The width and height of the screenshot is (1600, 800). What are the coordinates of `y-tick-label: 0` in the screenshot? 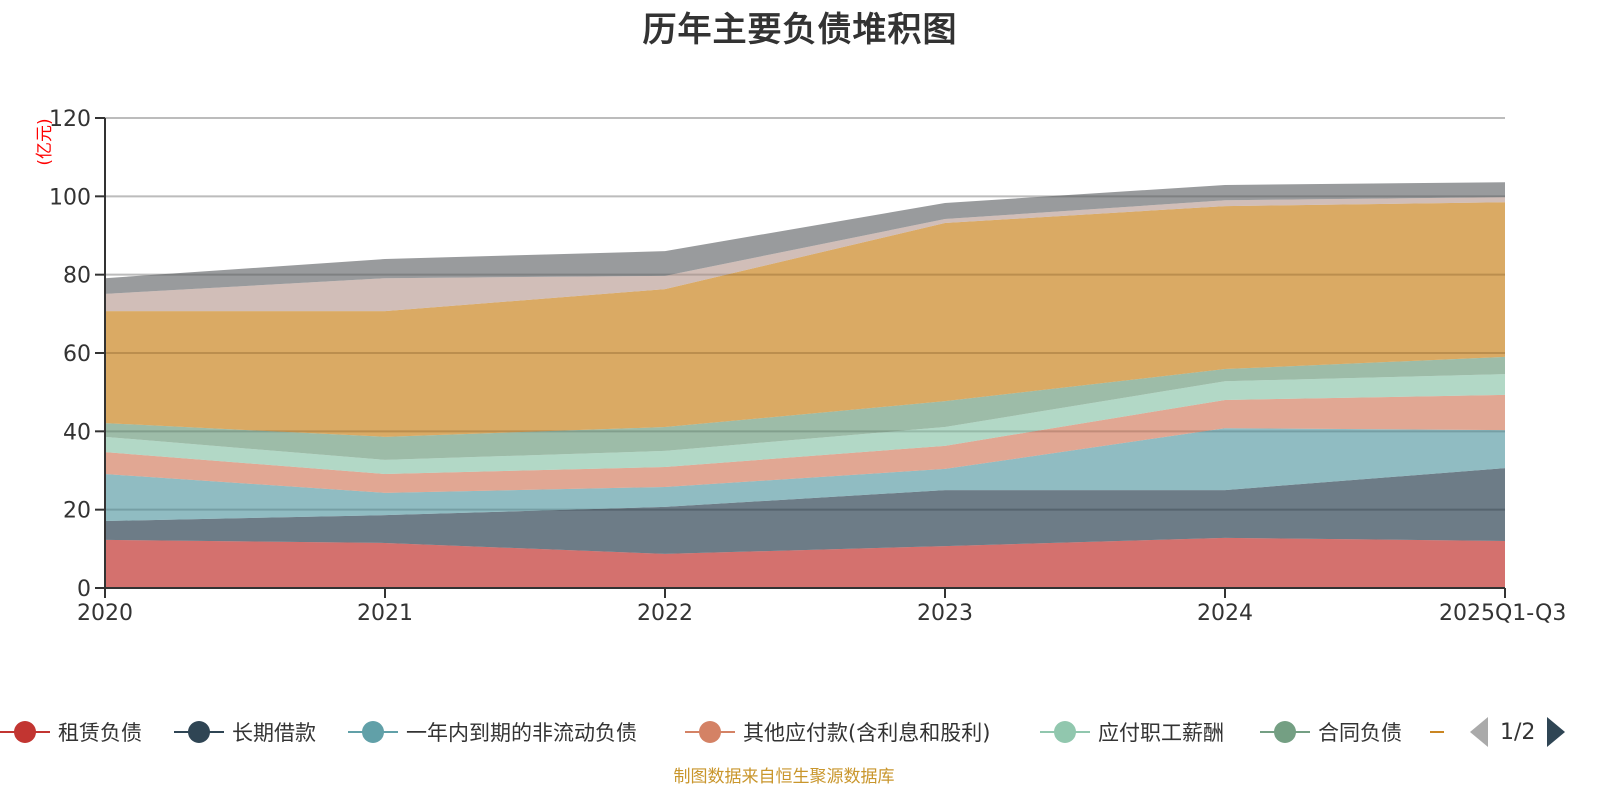 It's located at (84, 589).